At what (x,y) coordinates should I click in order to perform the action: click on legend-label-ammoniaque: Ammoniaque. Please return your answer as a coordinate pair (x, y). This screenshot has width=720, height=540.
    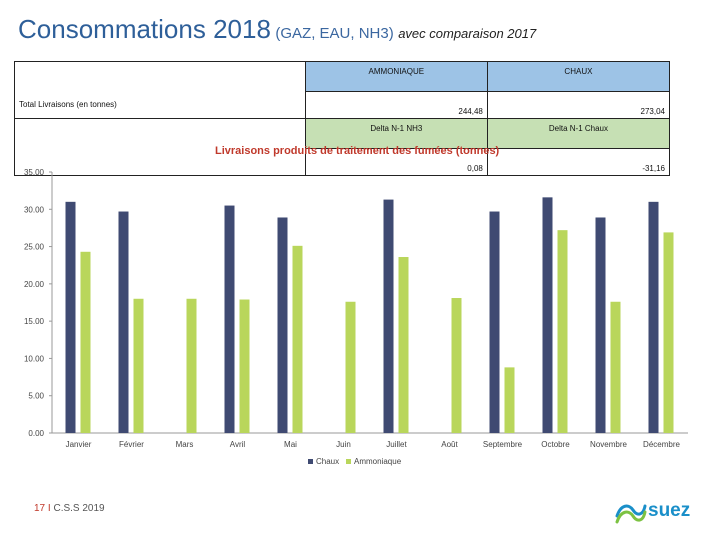
    Looking at the image, I should click on (378, 461).